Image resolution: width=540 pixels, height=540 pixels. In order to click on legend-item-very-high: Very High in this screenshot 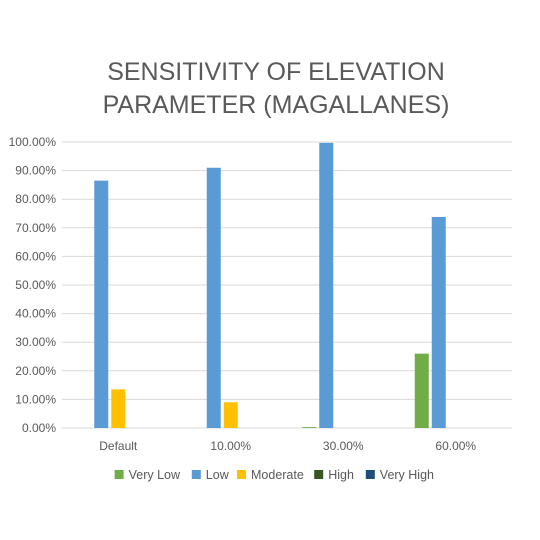, I will do `click(399, 475)`.